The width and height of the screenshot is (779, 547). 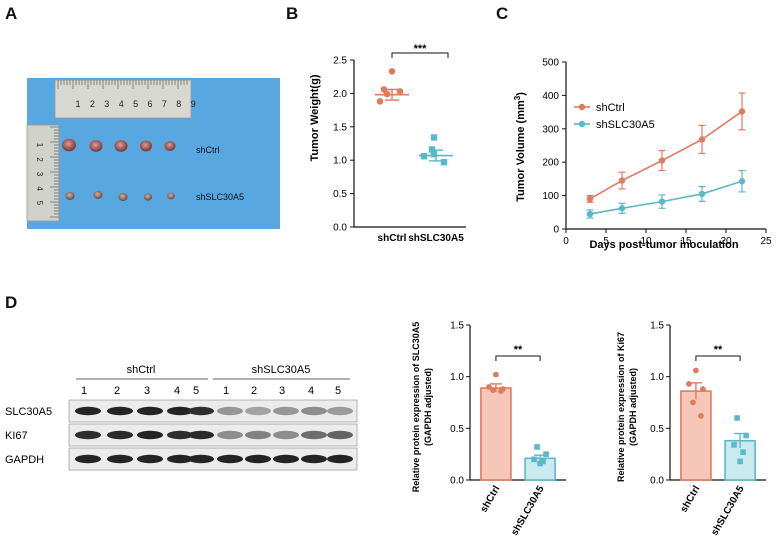 What do you see at coordinates (457, 326) in the screenshot?
I see `chart-d1-y-tick-label: 1.5` at bounding box center [457, 326].